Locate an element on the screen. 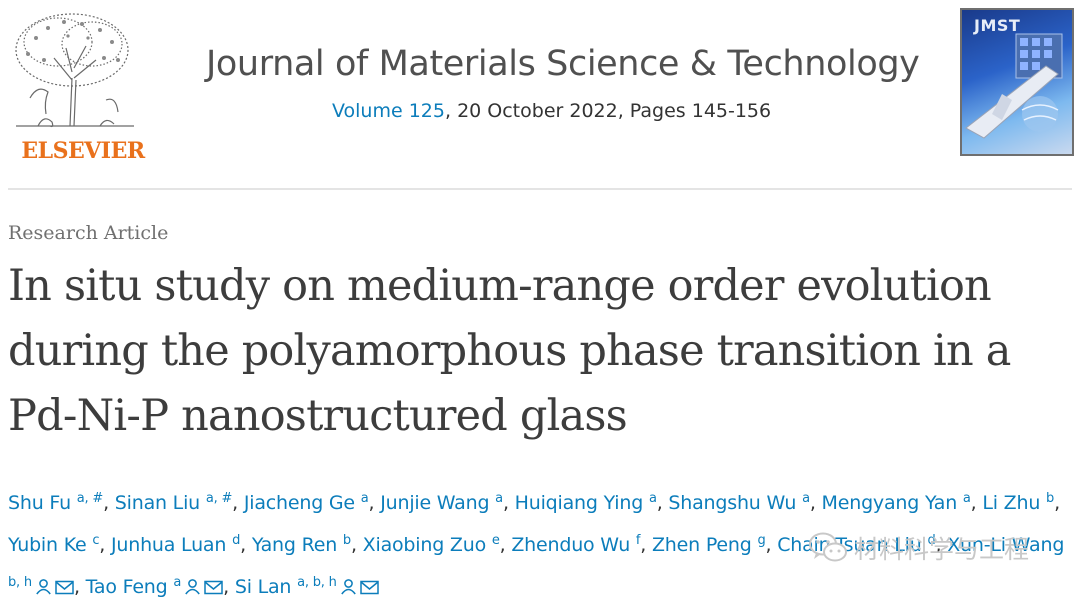 The image size is (1080, 598). author-name-link: Zhen Peng is located at coordinates (701, 545).